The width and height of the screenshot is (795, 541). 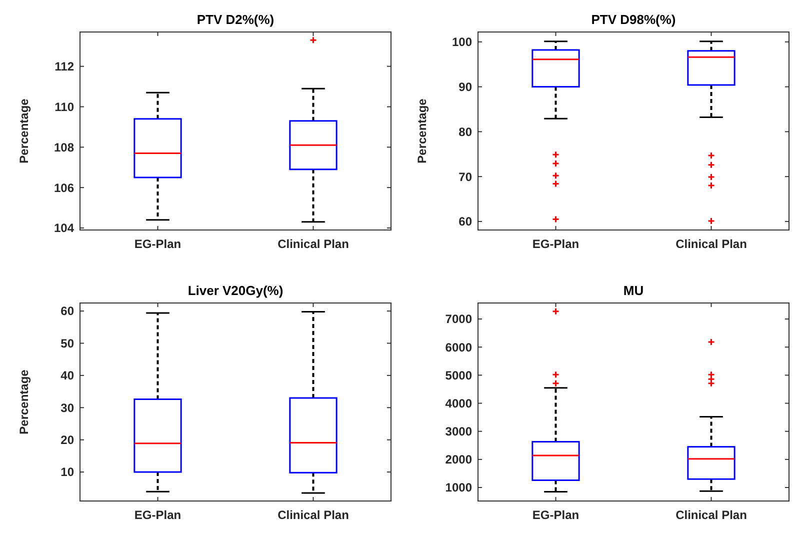 What do you see at coordinates (235, 19) in the screenshot?
I see `chart-title: PTV D2%(%)` at bounding box center [235, 19].